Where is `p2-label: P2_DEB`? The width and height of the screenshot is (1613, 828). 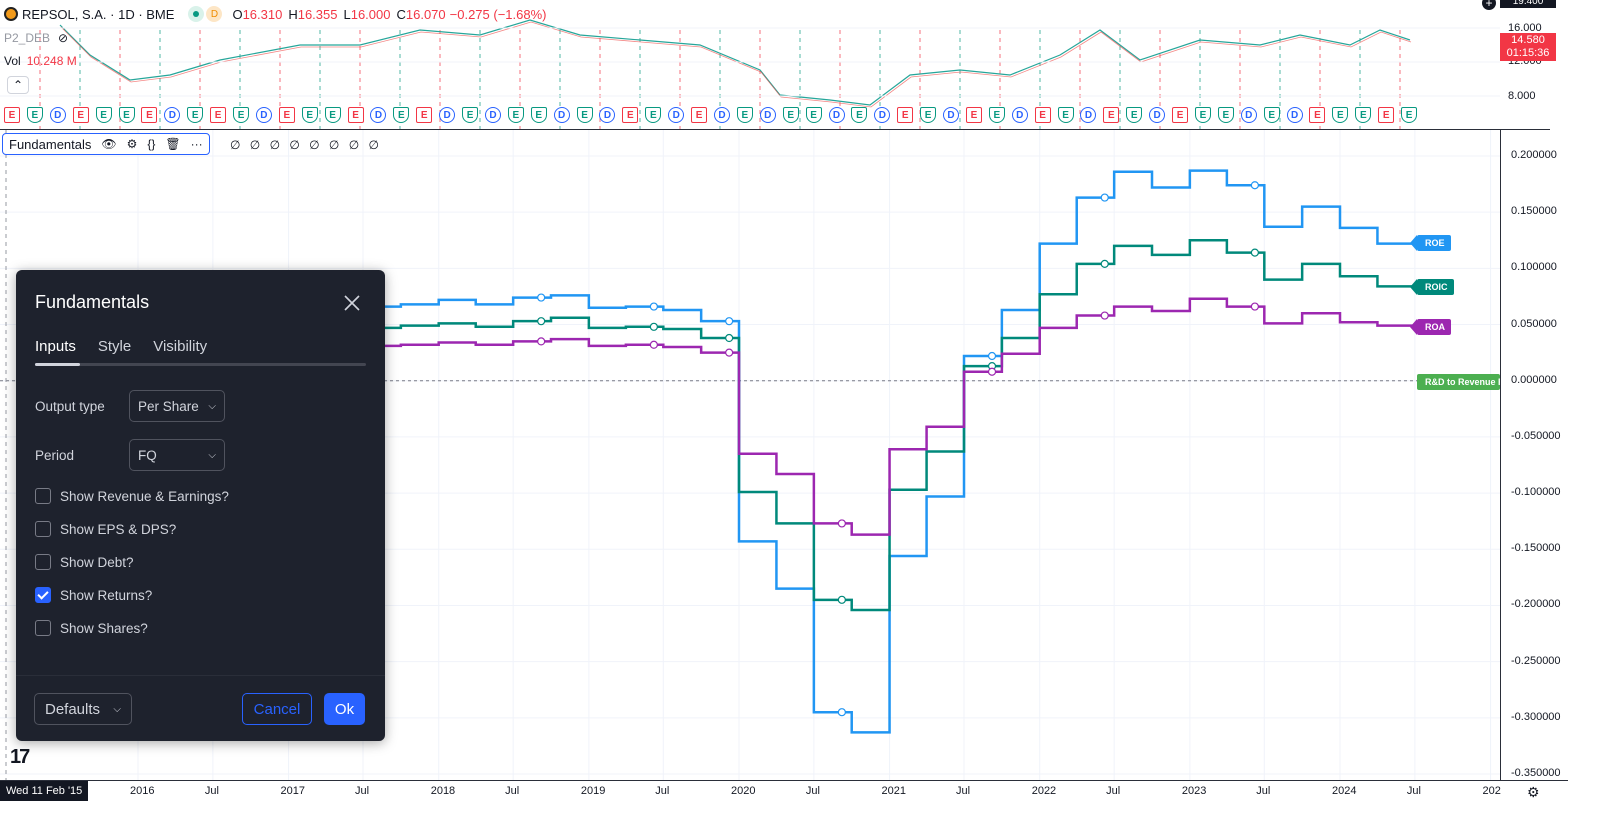
p2-label: P2_DEB is located at coordinates (27, 38).